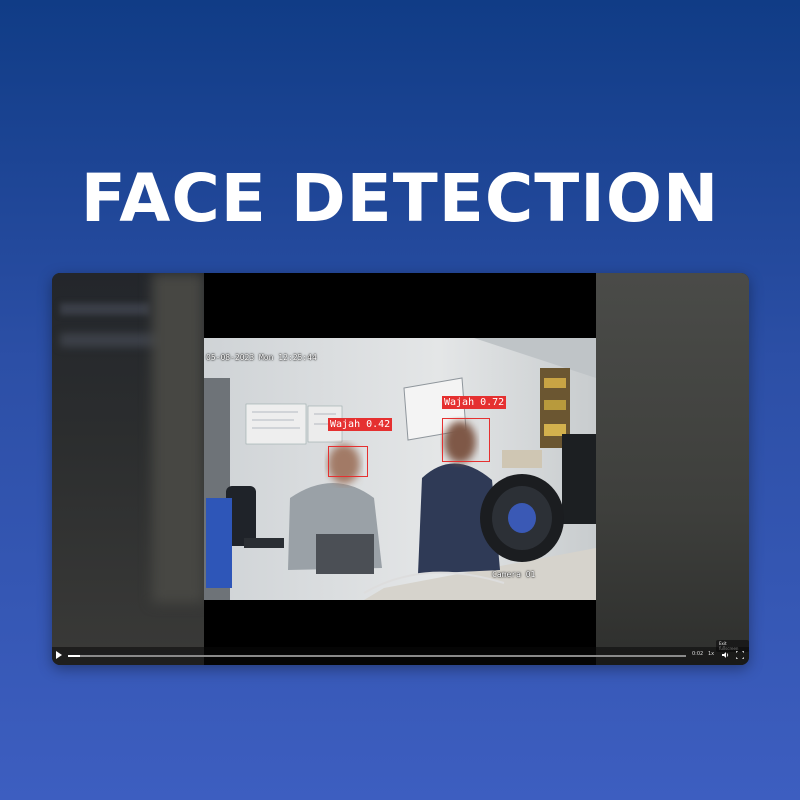 The image size is (800, 800). What do you see at coordinates (672, 469) in the screenshot?
I see `blurred-background-right` at bounding box center [672, 469].